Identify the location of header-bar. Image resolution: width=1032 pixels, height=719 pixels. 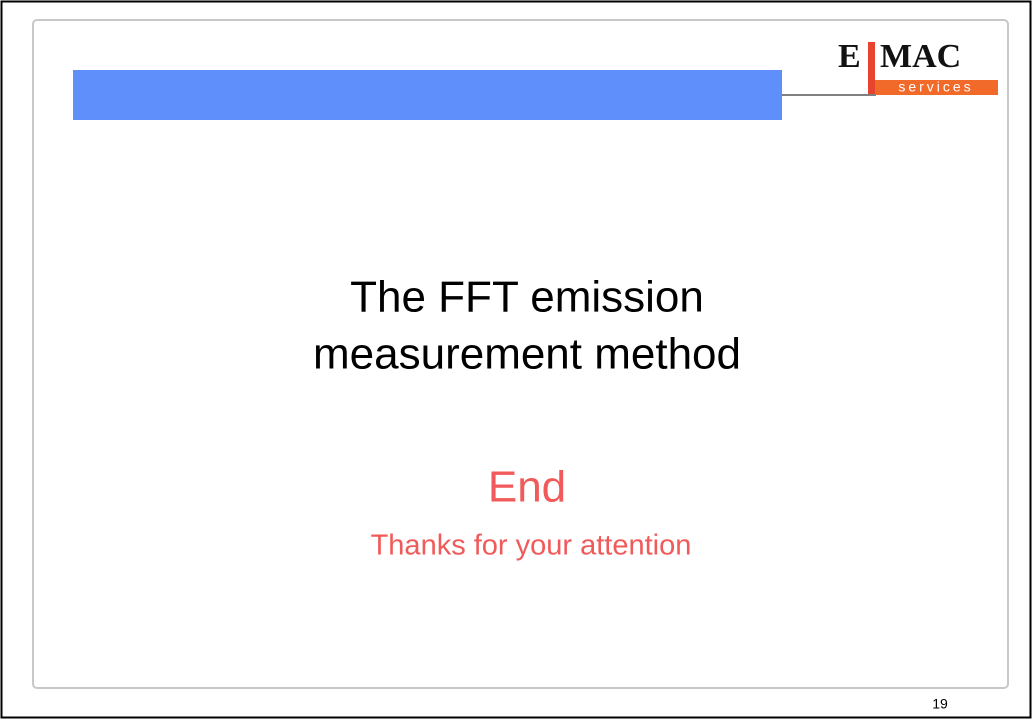
(427, 95).